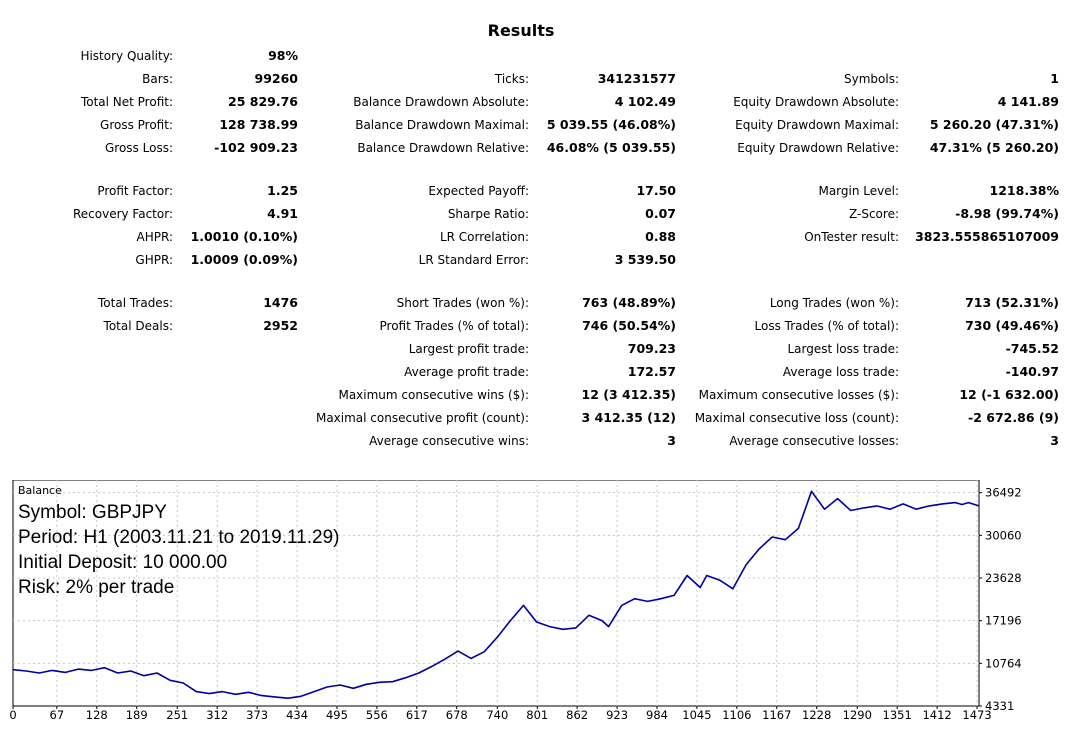 The width and height of the screenshot is (1082, 740). Describe the element at coordinates (257, 715) in the screenshot. I see `x-tick-label: 373` at that location.